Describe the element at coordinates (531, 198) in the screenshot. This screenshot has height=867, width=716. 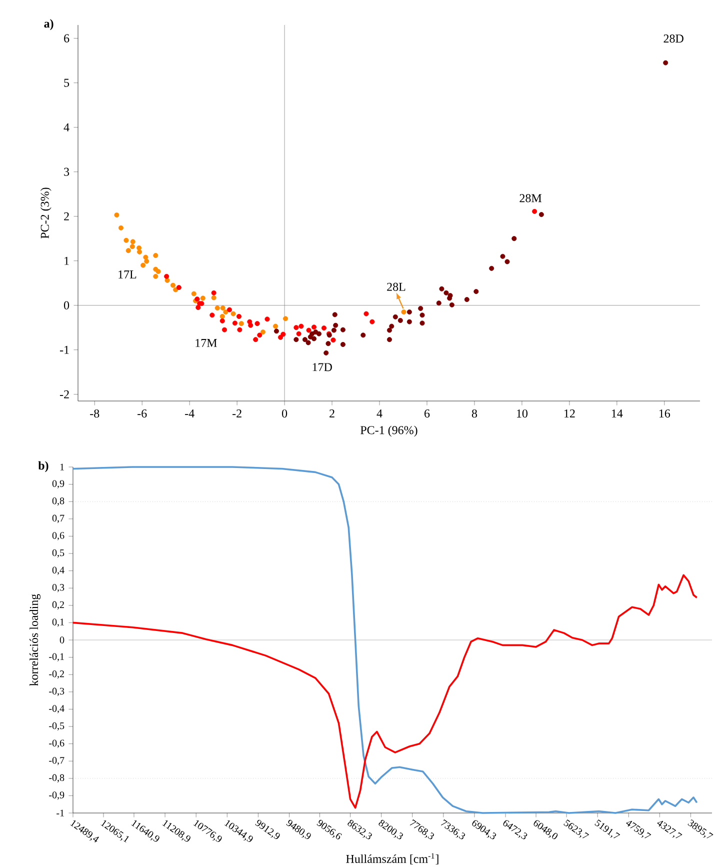
I see `annotation: 28M` at that location.